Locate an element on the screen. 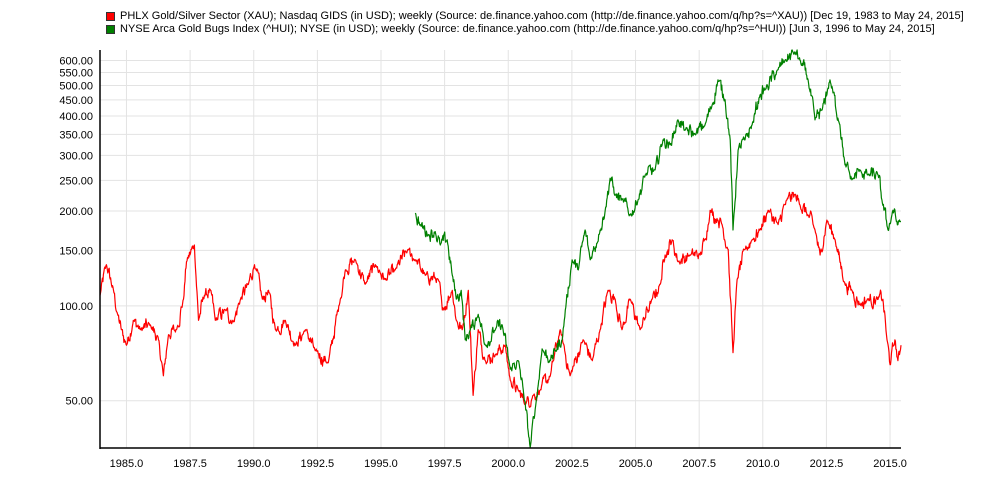 The image size is (1000, 500). legend-swatch-green is located at coordinates (110, 29).